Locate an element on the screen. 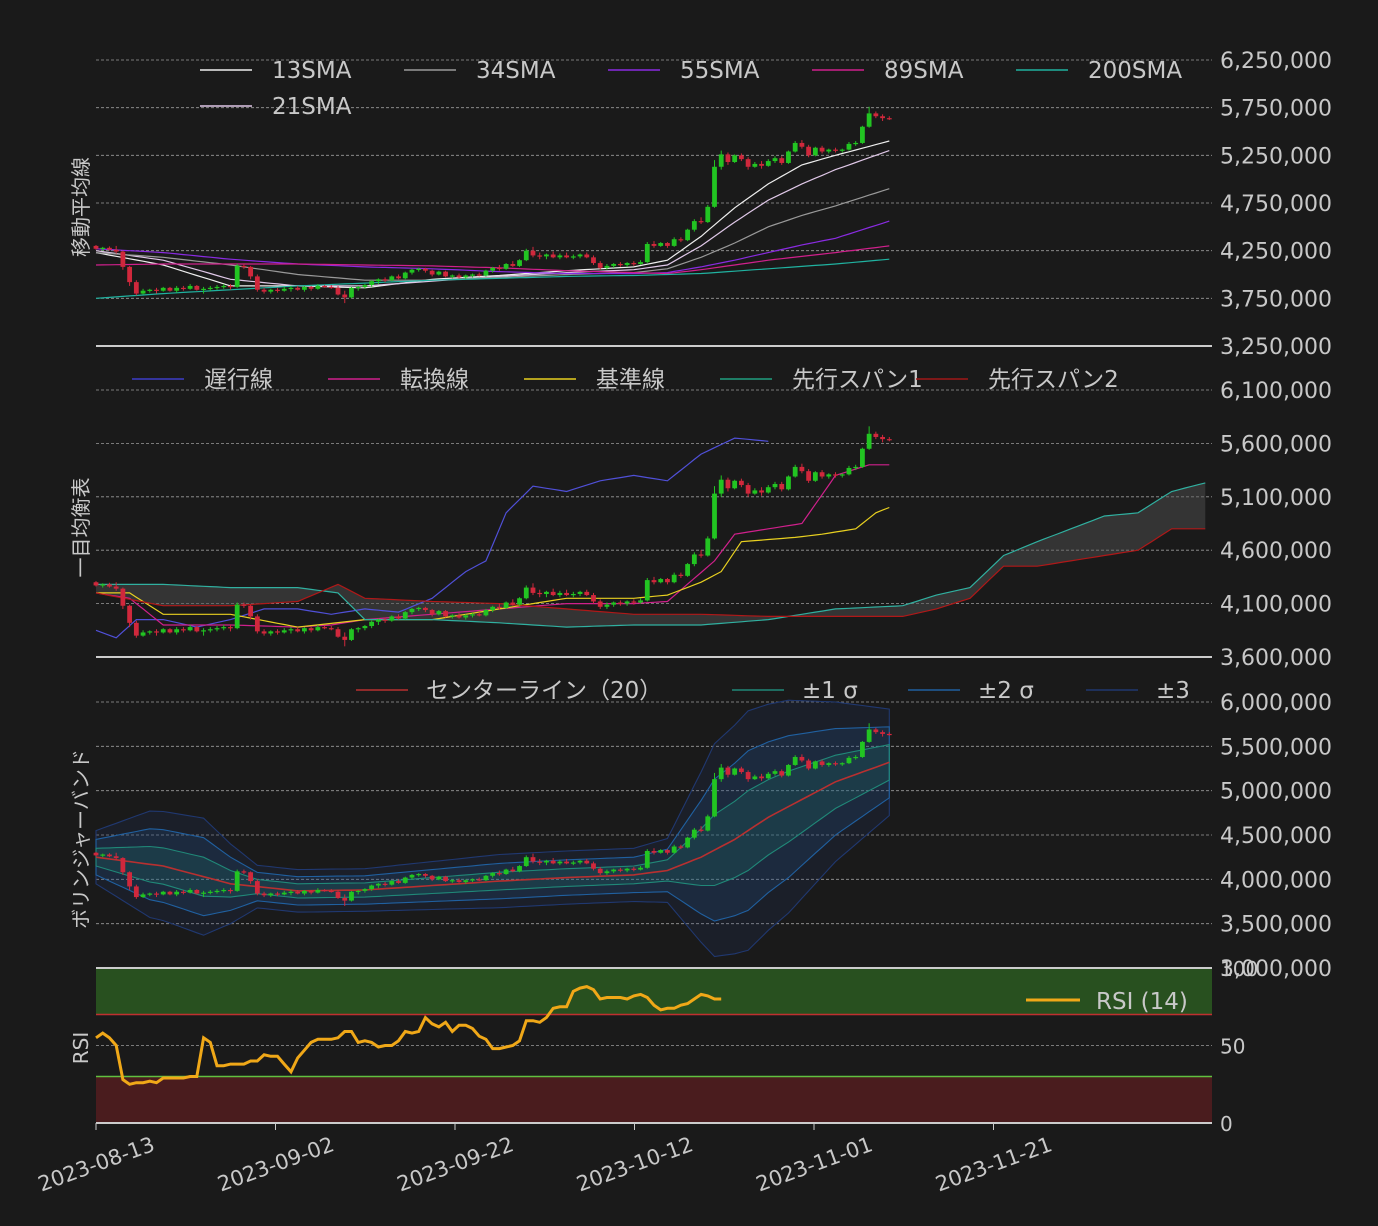  legend-label: 89SMA is located at coordinates (924, 71).